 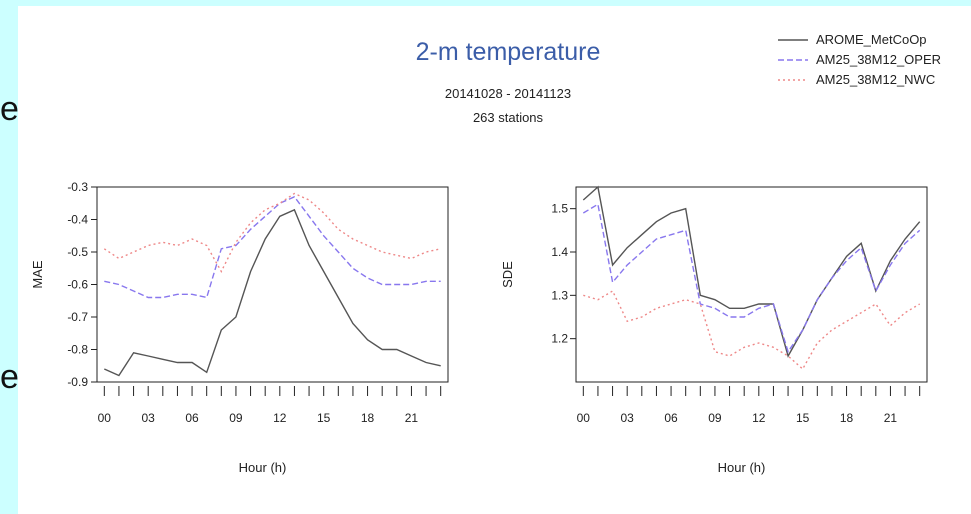 I want to click on y-tick-label: 1.5, so click(x=559, y=209).